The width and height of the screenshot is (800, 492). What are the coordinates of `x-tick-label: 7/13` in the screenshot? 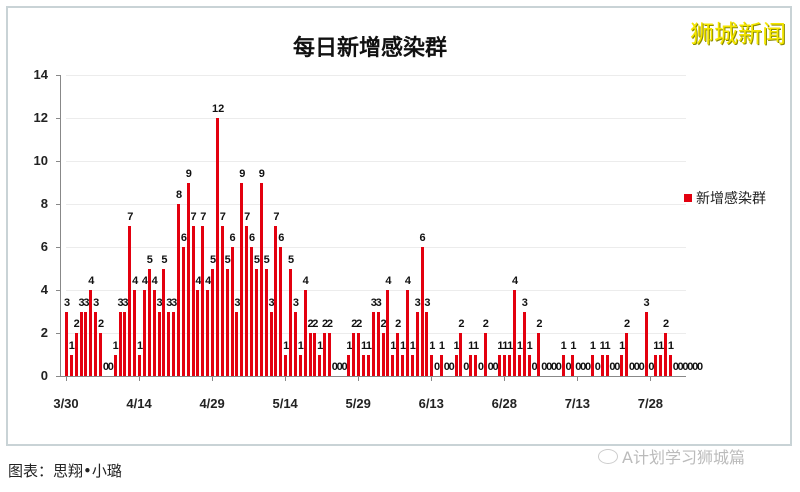 It's located at (577, 403).